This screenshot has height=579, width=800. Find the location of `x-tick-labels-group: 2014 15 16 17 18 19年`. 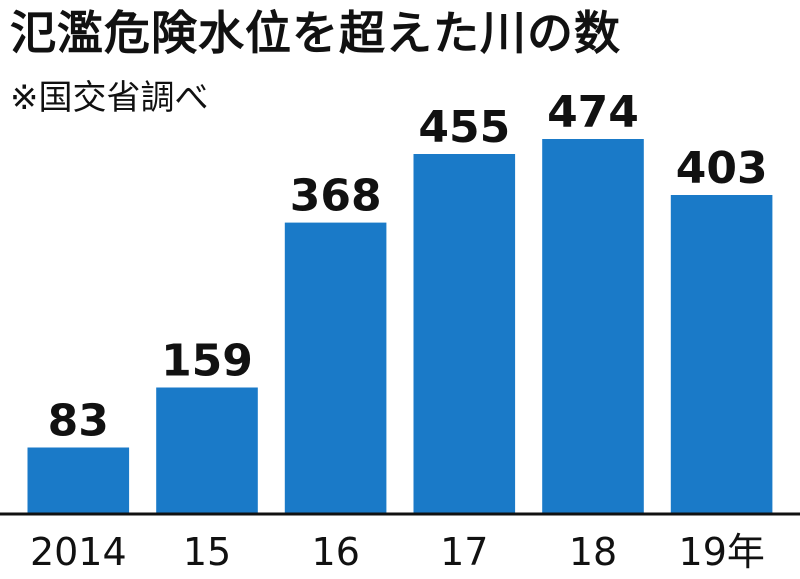

x-tick-labels-group: 2014 15 16 17 18 19年 is located at coordinates (397, 552).